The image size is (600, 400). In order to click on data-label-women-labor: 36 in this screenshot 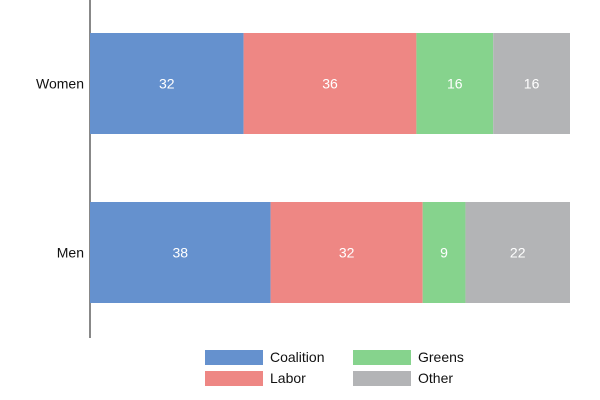, I will do `click(330, 84)`.